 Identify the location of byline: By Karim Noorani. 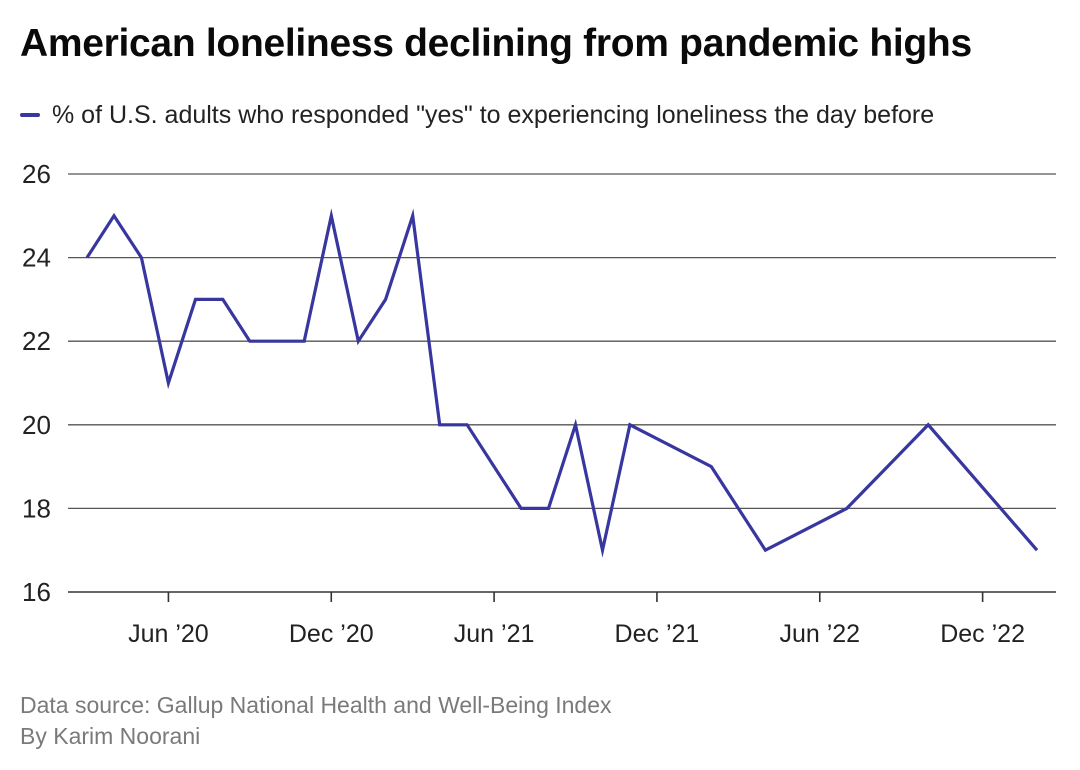
(110, 736).